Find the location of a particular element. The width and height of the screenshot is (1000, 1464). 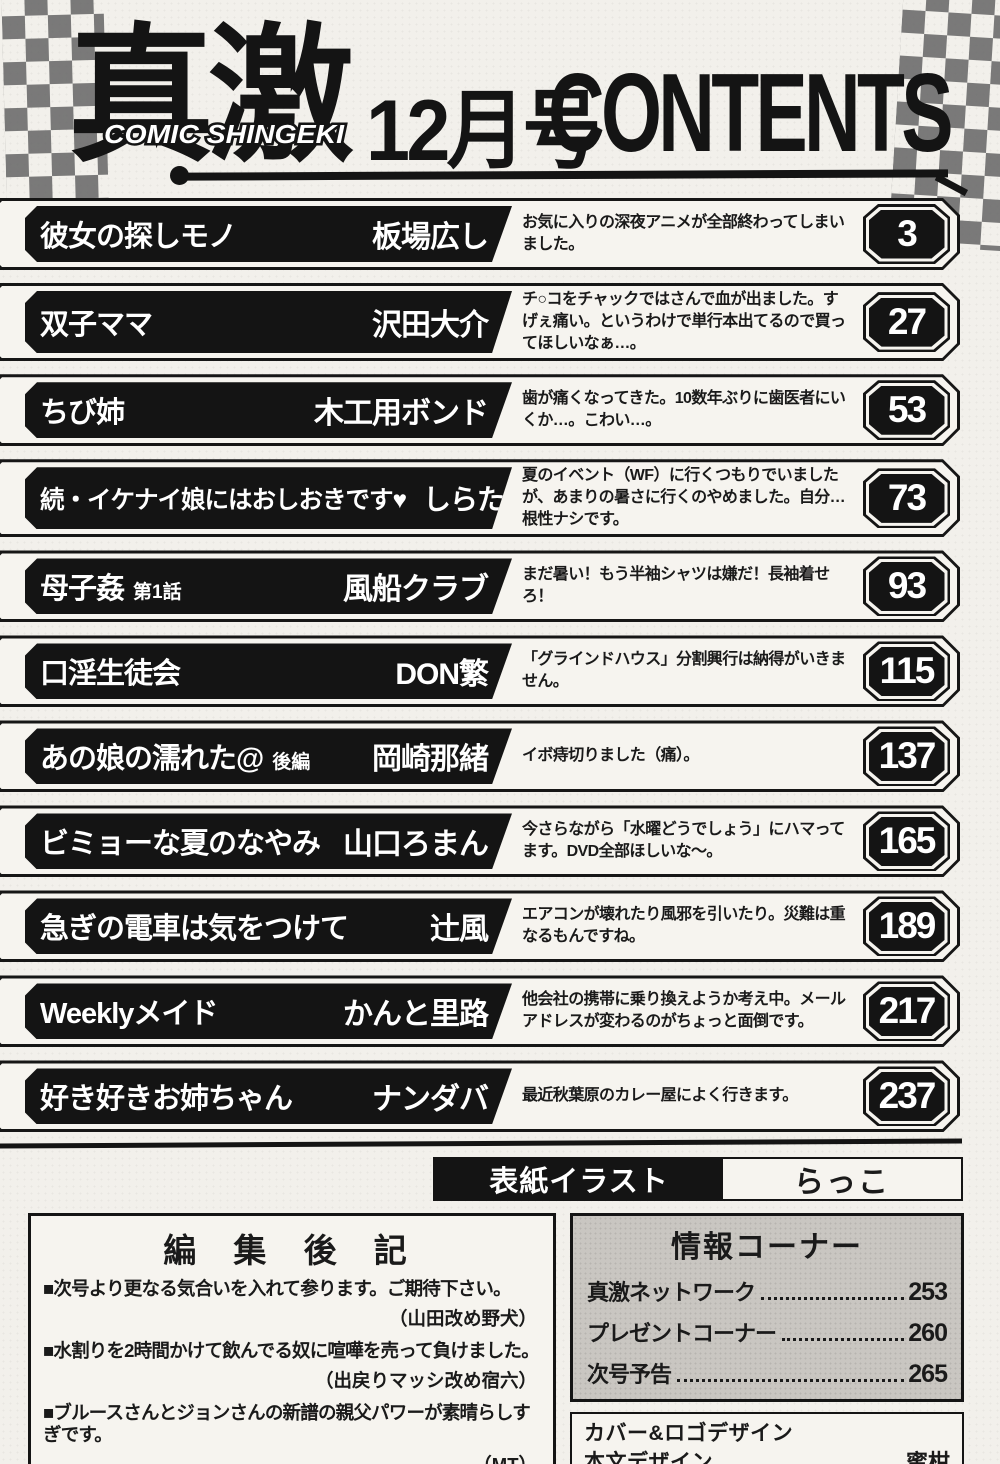

page-number: 137 is located at coordinates (907, 756).